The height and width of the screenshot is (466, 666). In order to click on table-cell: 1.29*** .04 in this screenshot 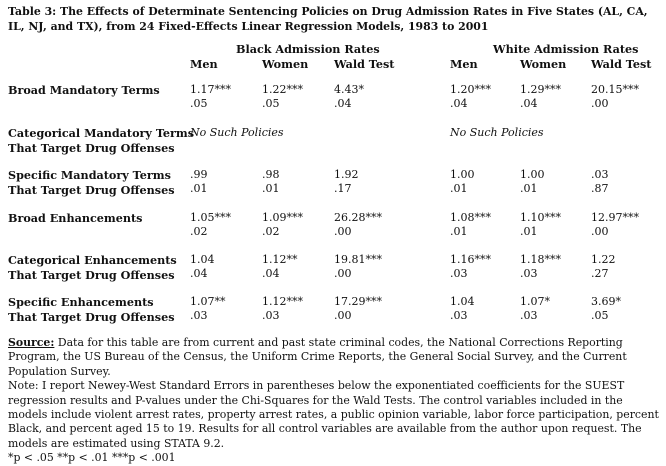, I will do `click(540, 97)`.